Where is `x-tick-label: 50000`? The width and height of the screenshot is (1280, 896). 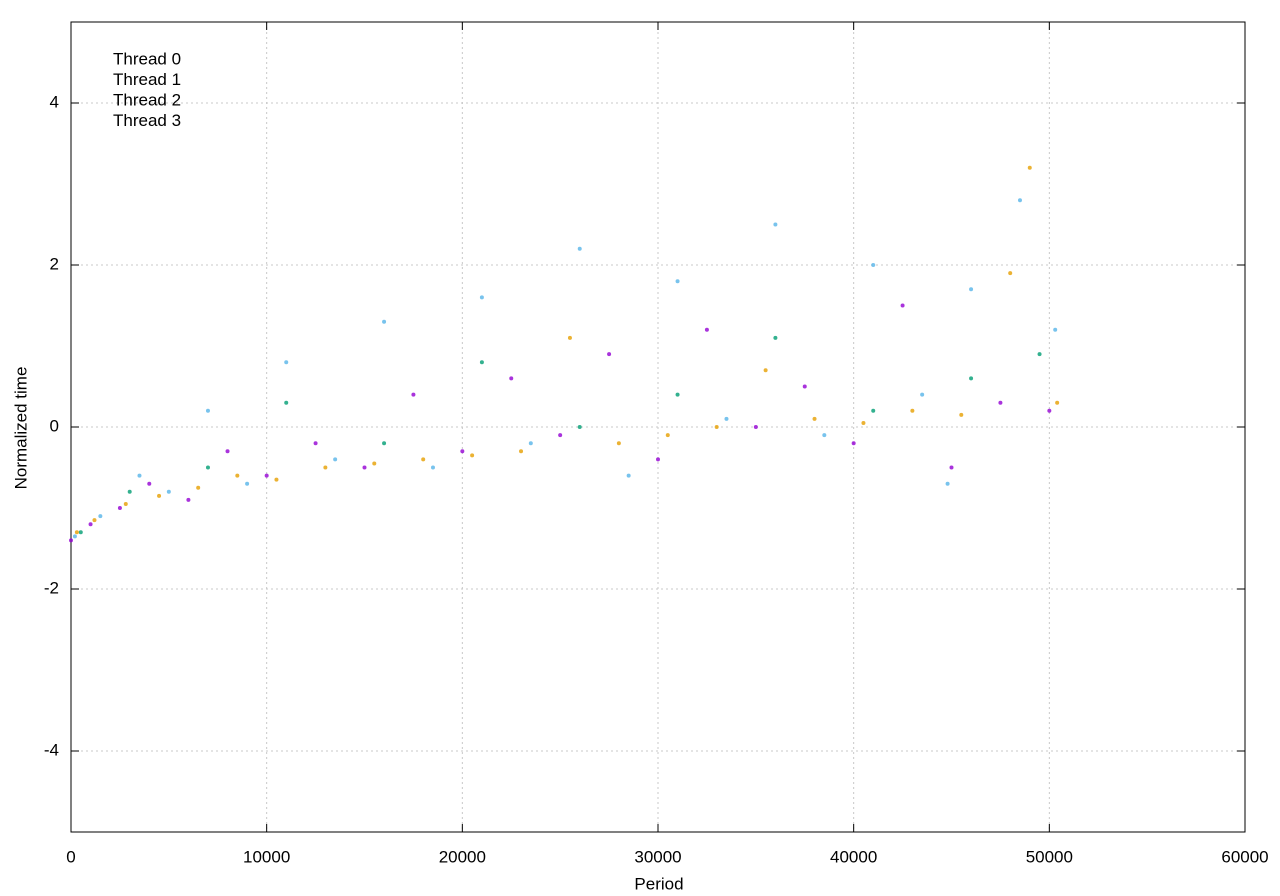 x-tick-label: 50000 is located at coordinates (1049, 856).